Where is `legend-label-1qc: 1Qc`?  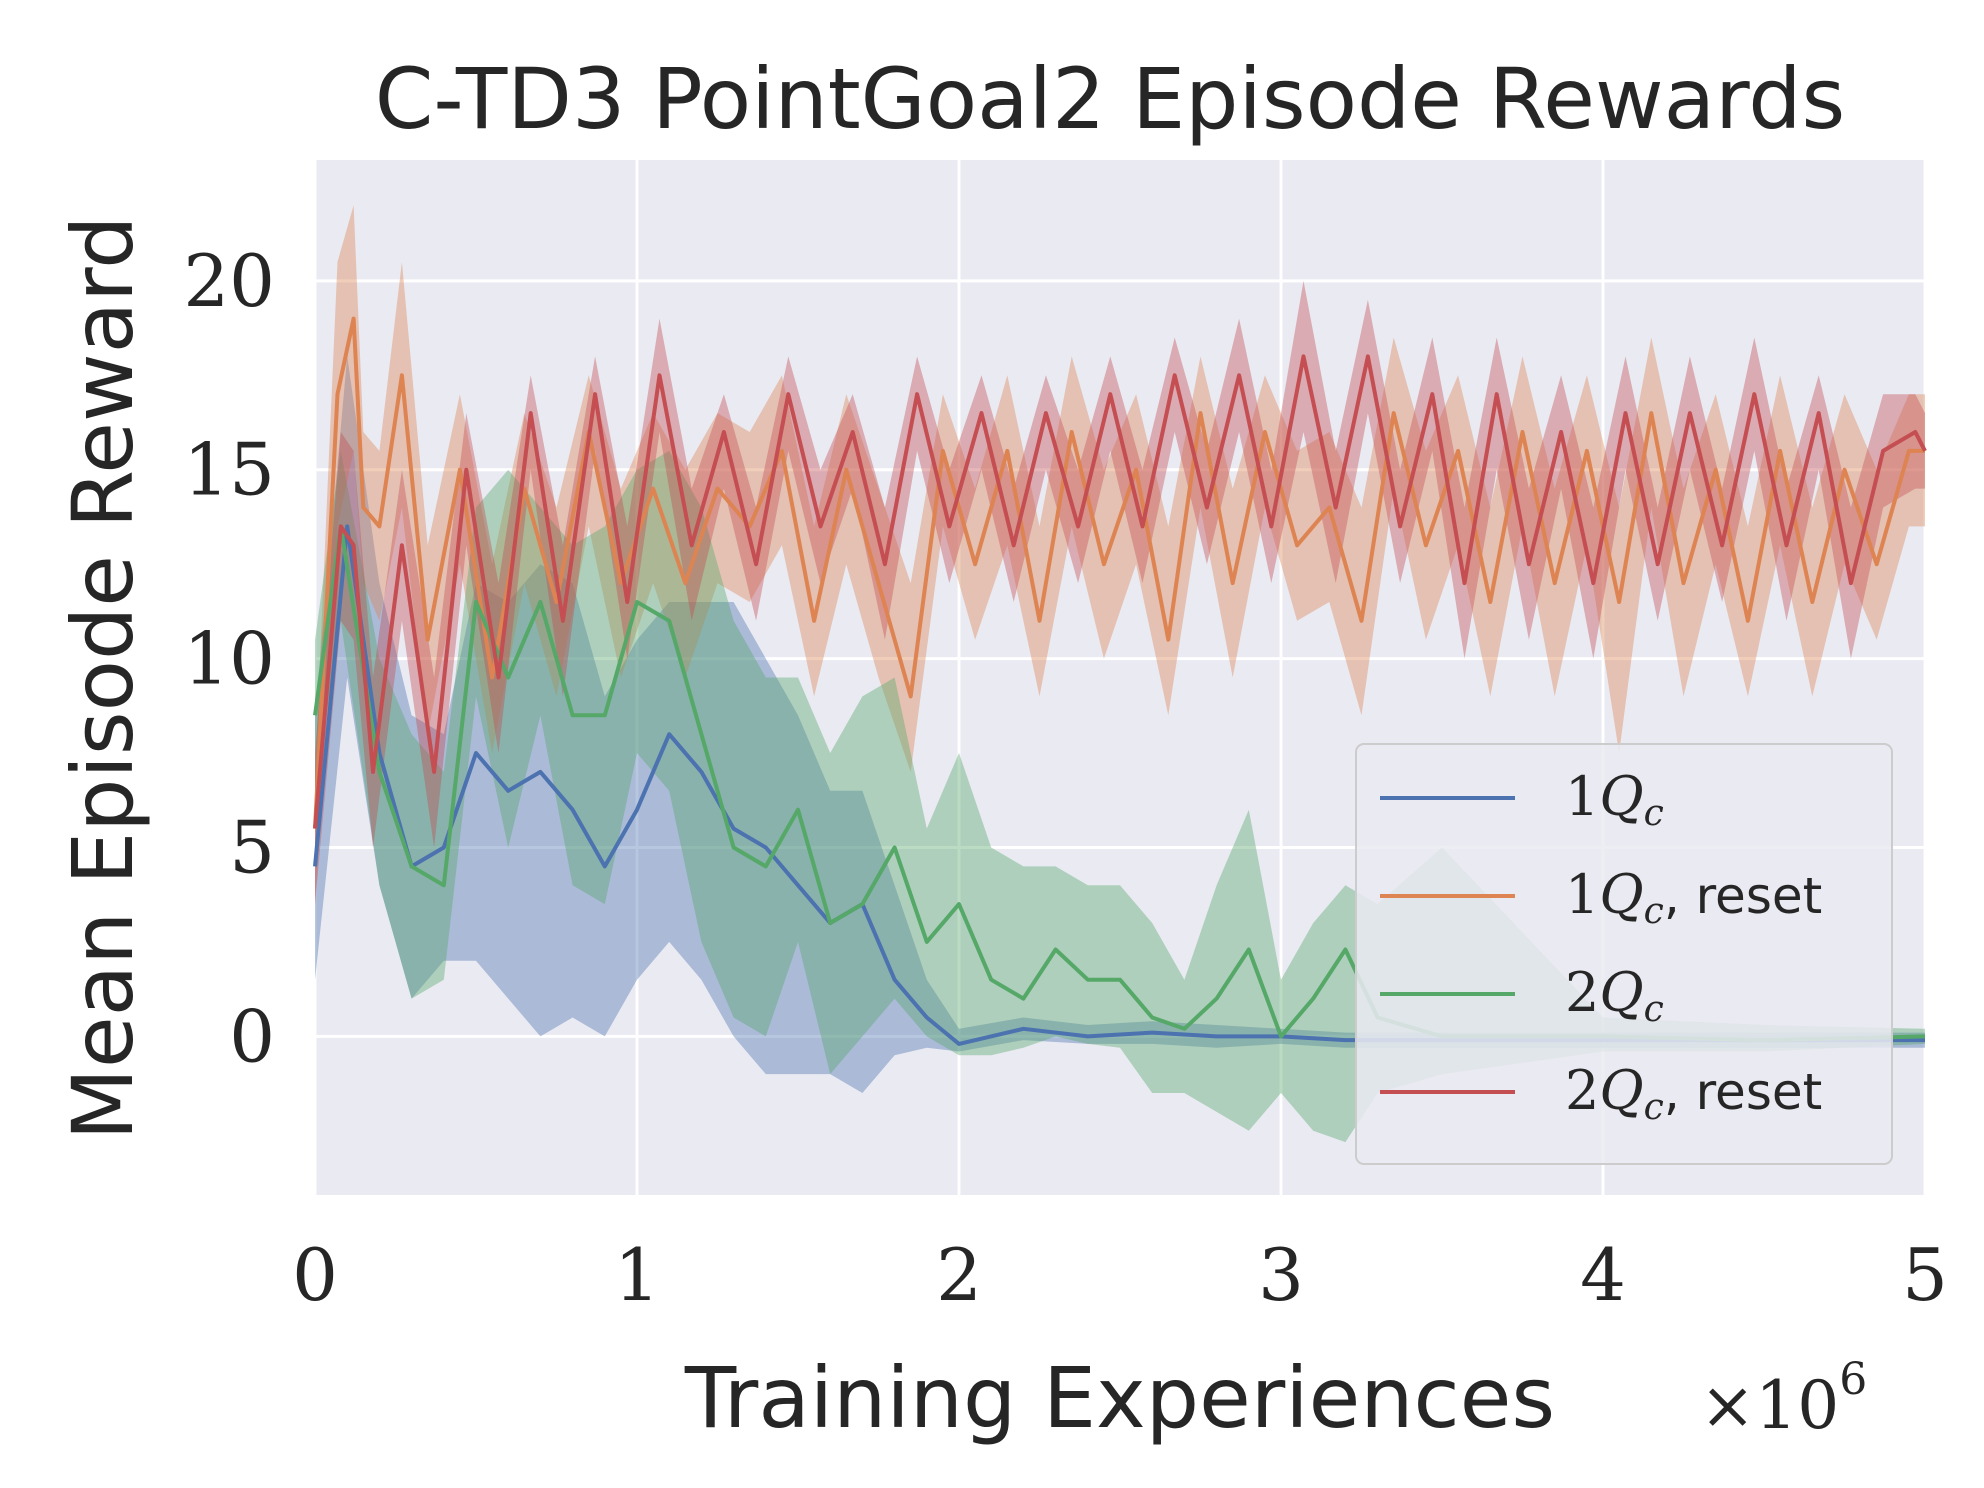 legend-label-1qc: 1Qc is located at coordinates (1614, 799).